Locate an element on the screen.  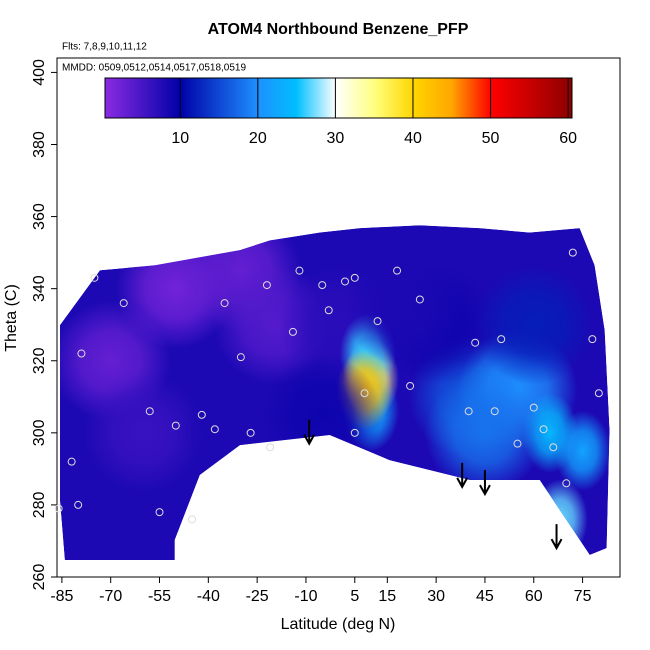
x-tick-label: 15 is located at coordinates (387, 596).